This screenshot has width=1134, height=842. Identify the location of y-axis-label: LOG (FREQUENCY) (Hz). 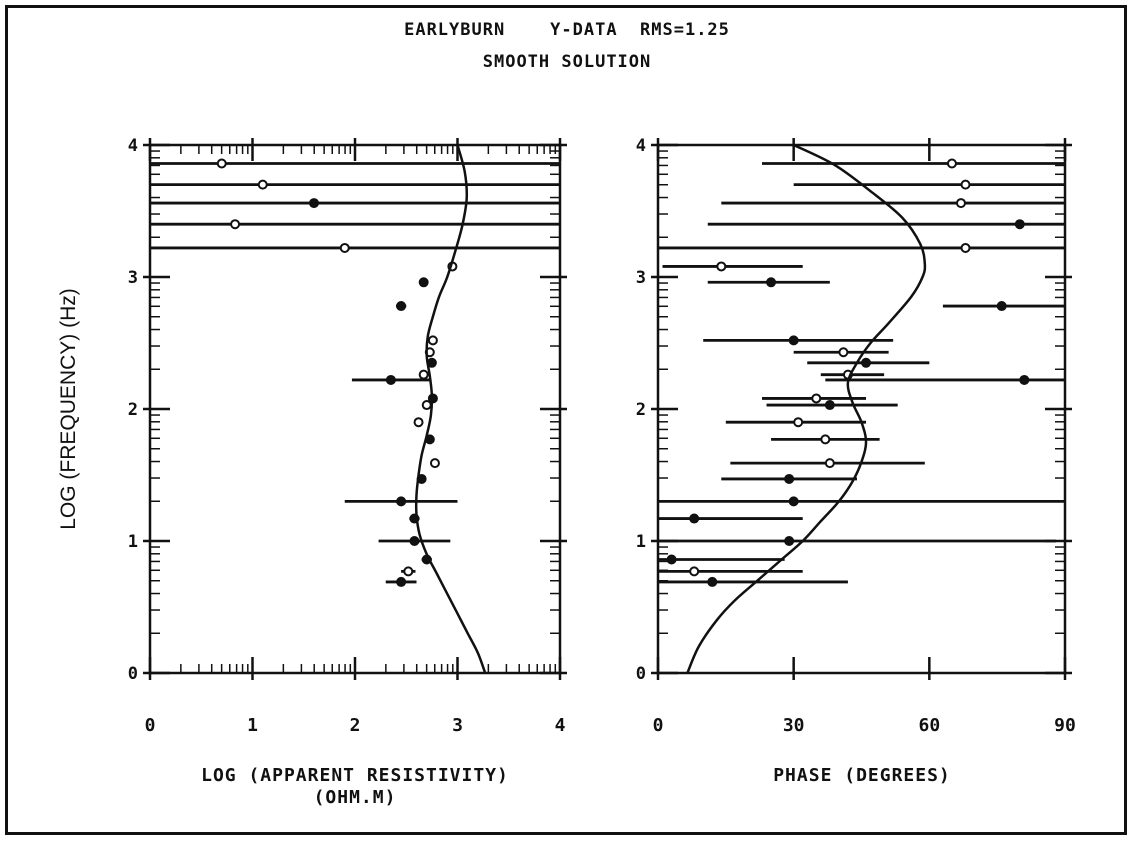
(68, 409).